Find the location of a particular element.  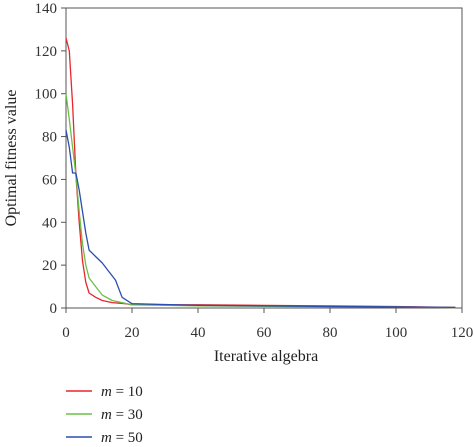

y-tick-label: 100 is located at coordinates (46, 95).